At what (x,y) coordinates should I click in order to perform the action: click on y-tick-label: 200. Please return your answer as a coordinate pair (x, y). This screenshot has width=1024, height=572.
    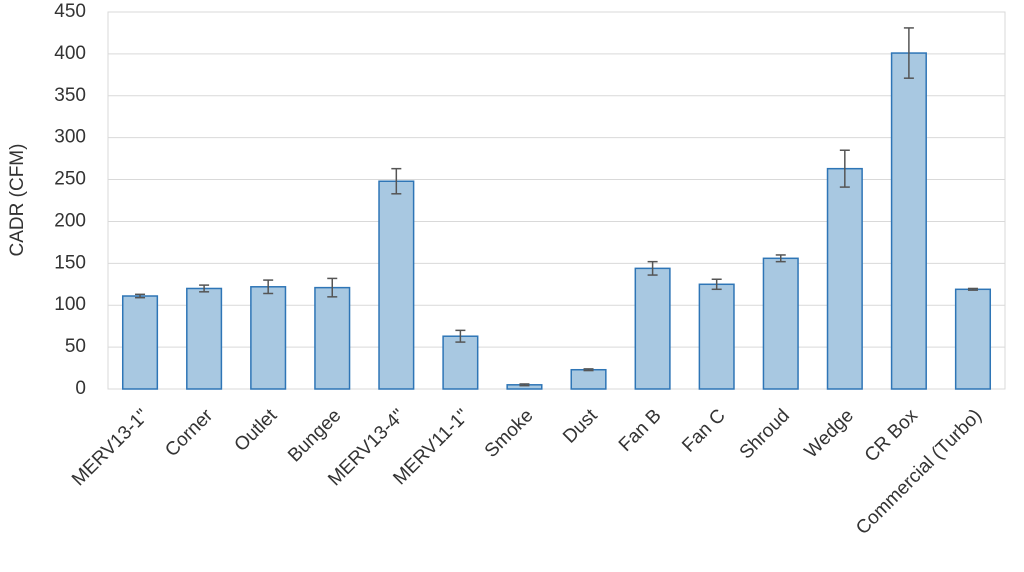
    Looking at the image, I should click on (70, 220).